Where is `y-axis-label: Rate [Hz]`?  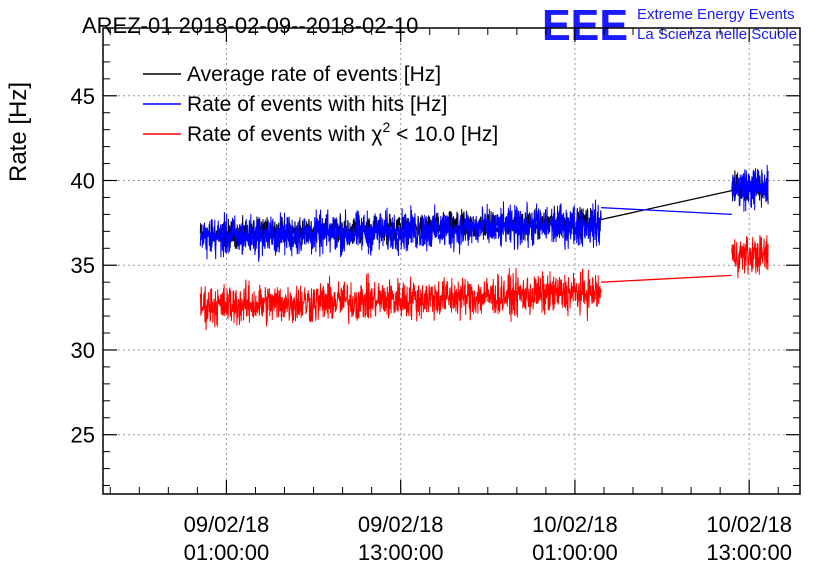 y-axis-label: Rate [Hz] is located at coordinates (18, 132).